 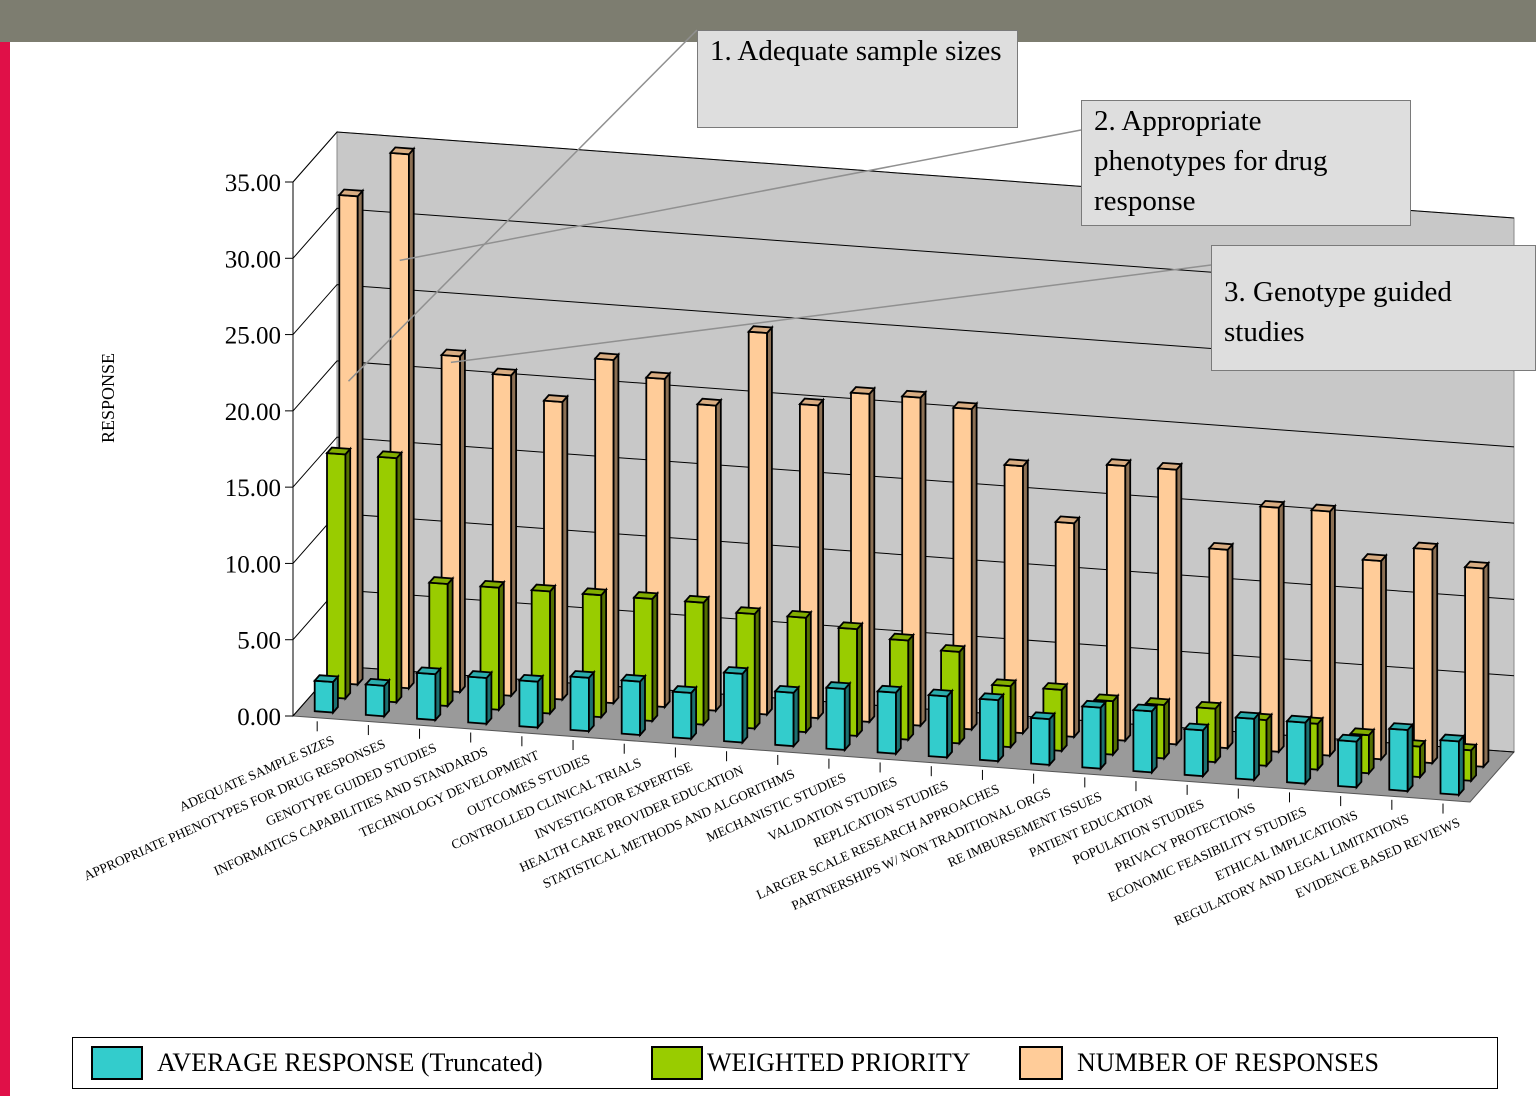 What do you see at coordinates (253, 564) in the screenshot?
I see `y-tick-label: 10.00` at bounding box center [253, 564].